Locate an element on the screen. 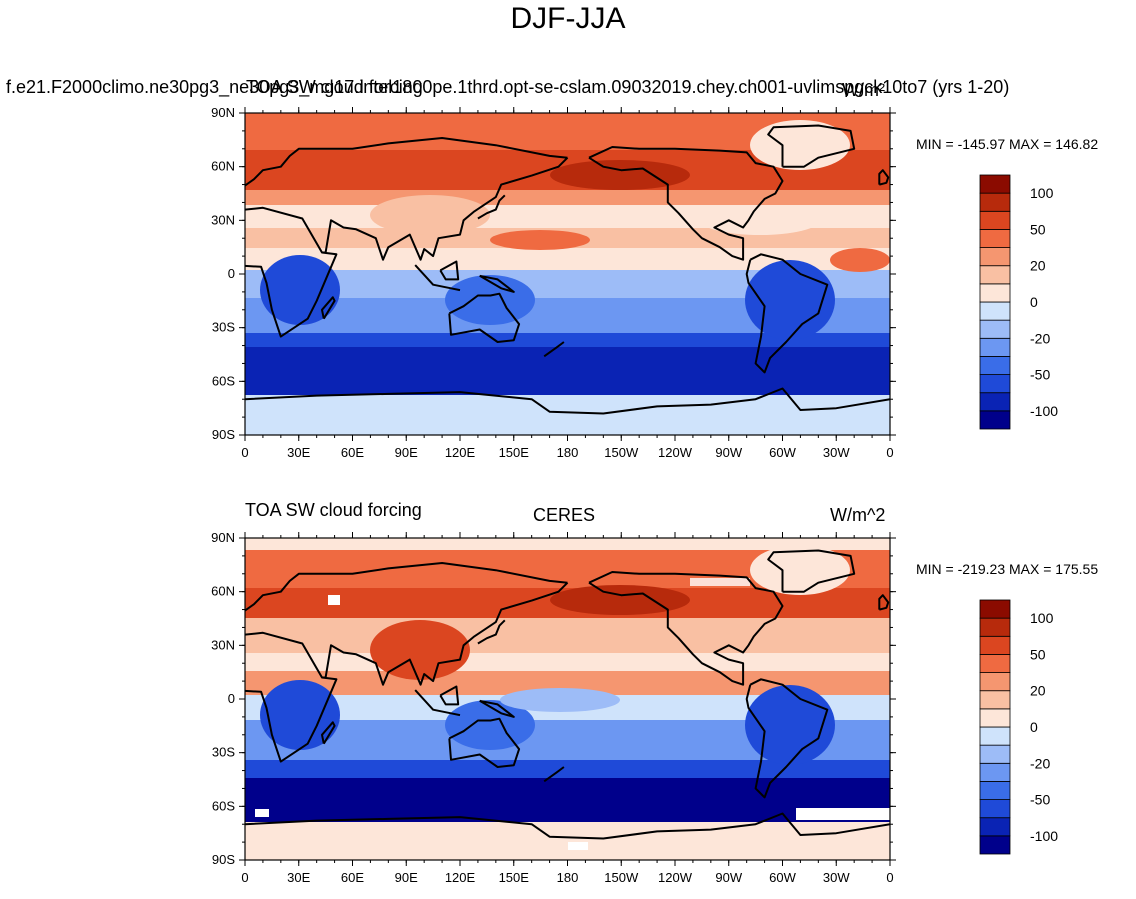 The width and height of the screenshot is (1136, 899). lat-tick-label: 30N is located at coordinates (223, 644).